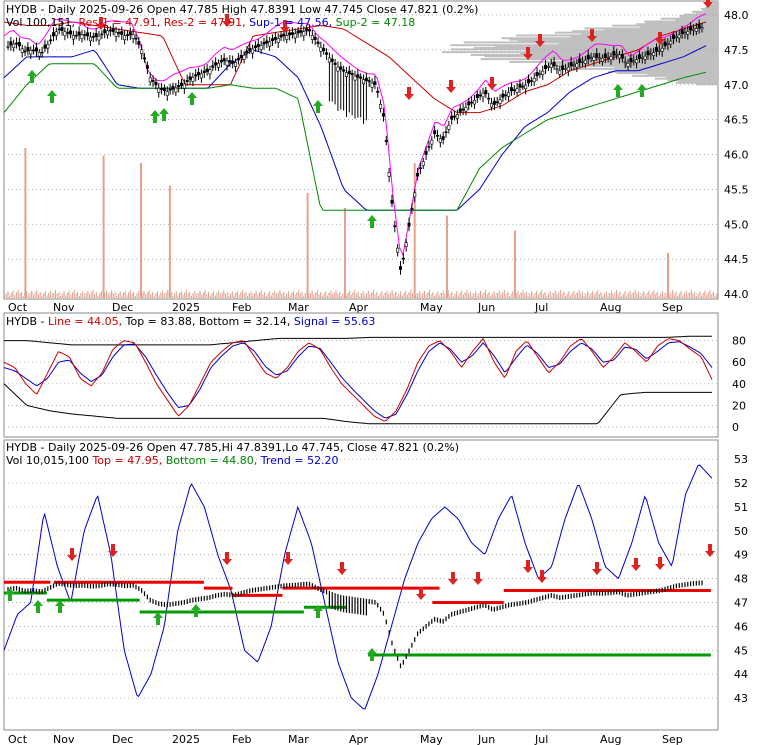 The width and height of the screenshot is (780, 745). Describe the element at coordinates (227, 20) in the screenshot. I see `sell-arrow` at that location.